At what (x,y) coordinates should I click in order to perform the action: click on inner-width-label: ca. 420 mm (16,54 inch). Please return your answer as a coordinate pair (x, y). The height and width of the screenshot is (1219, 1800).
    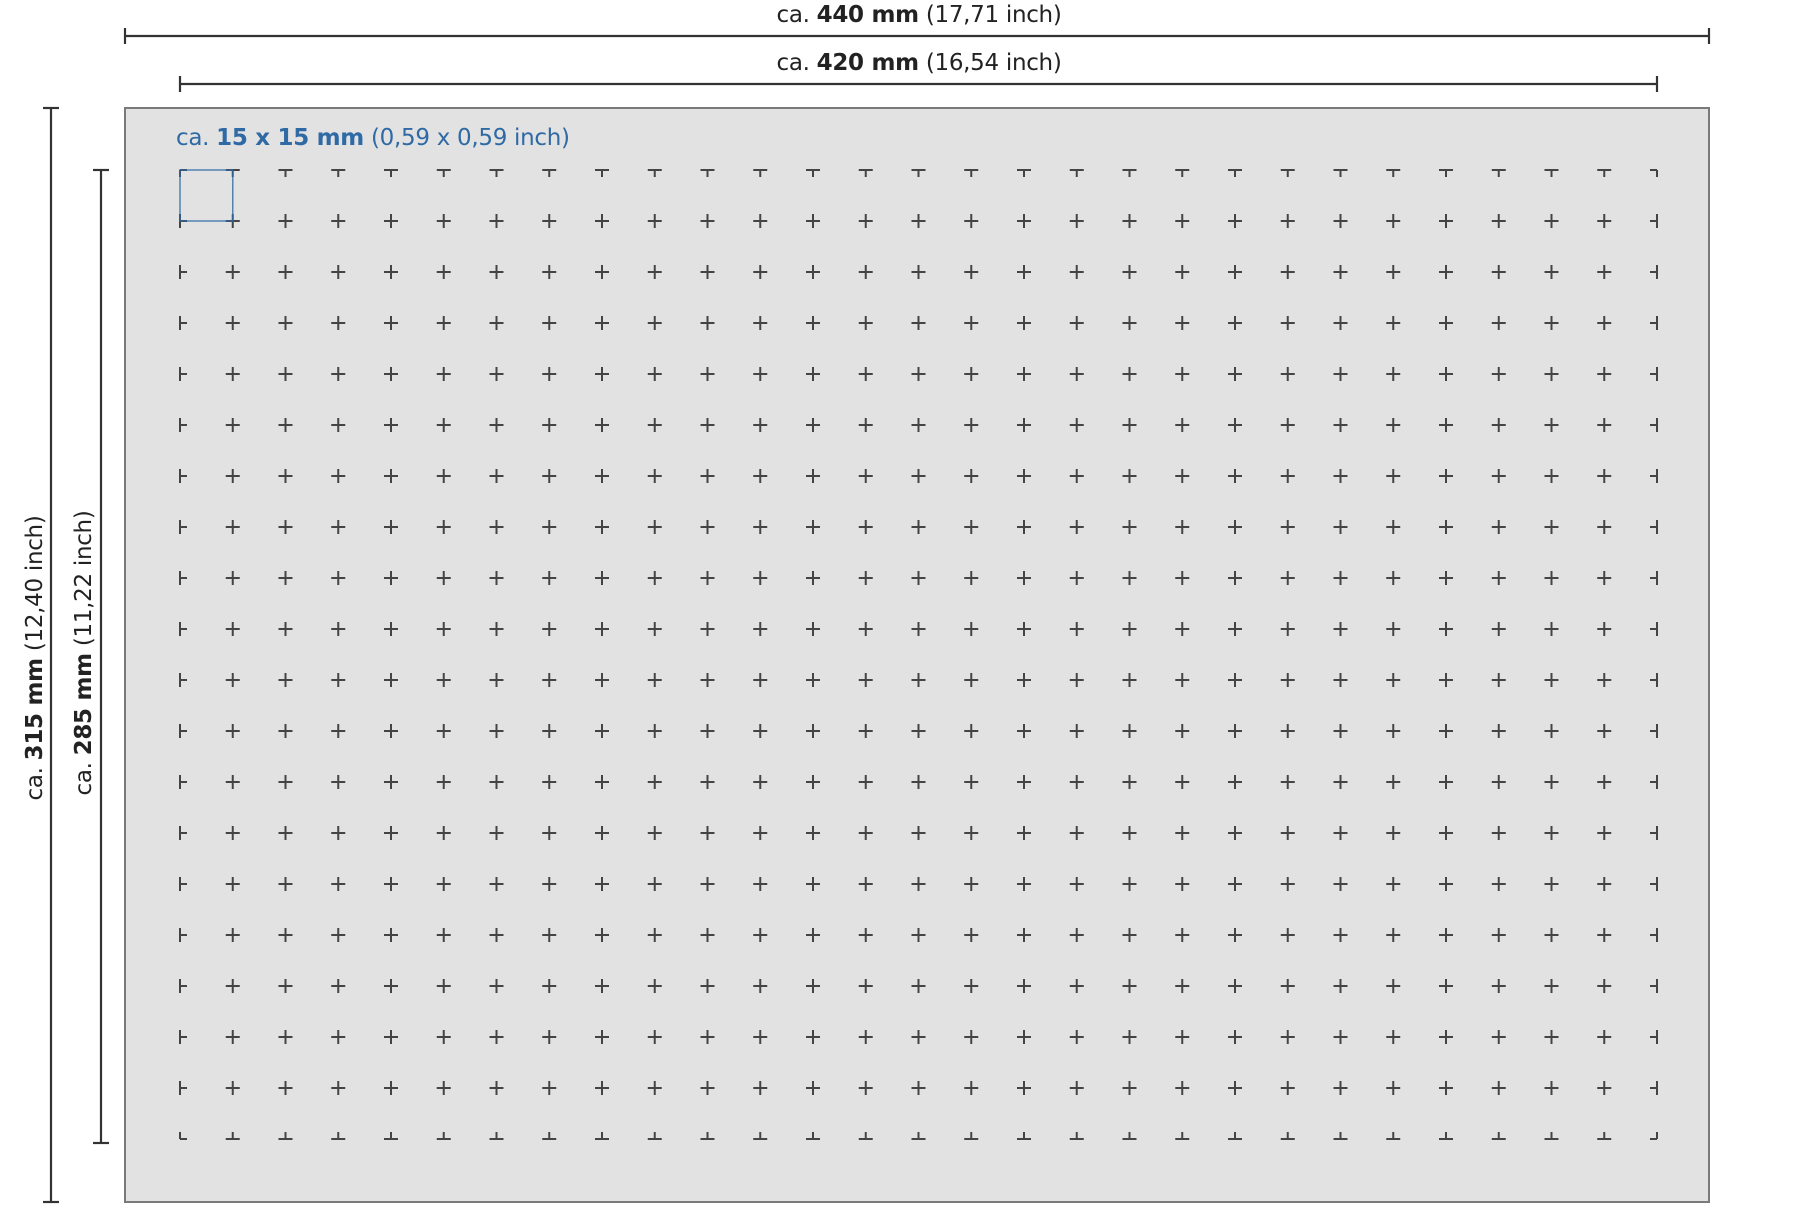
    Looking at the image, I should click on (918, 63).